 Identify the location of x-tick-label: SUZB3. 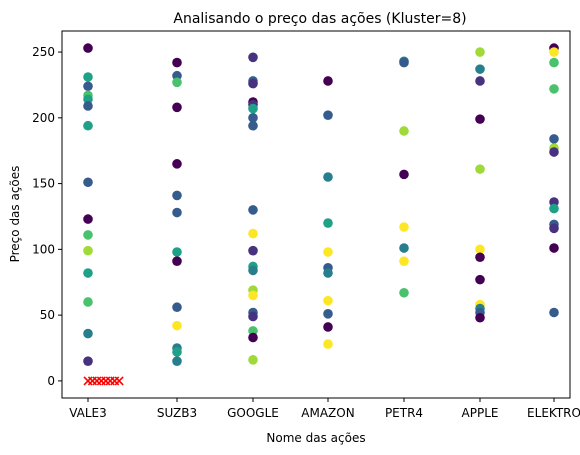
(177, 413).